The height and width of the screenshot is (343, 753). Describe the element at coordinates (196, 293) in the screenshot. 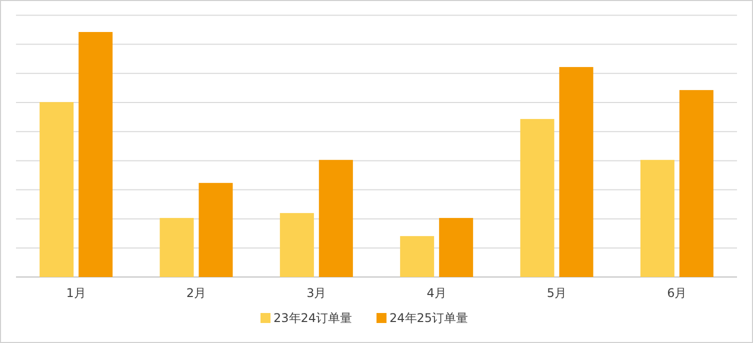

I see `x-tick-label: 2月` at that location.